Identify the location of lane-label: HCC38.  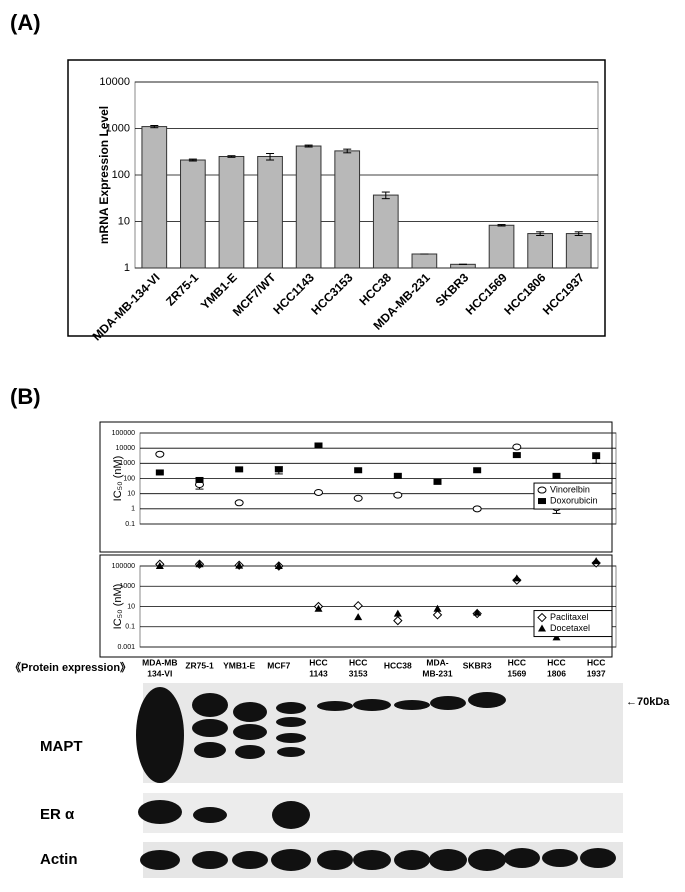
(398, 665).